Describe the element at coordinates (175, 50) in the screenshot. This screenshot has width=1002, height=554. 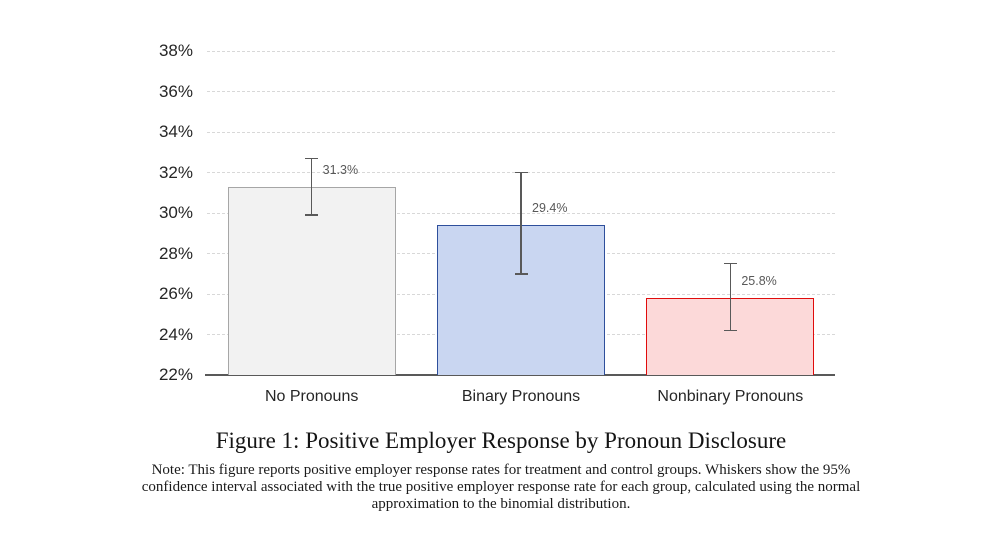
I see `y-axis-tick-label: 38%` at that location.